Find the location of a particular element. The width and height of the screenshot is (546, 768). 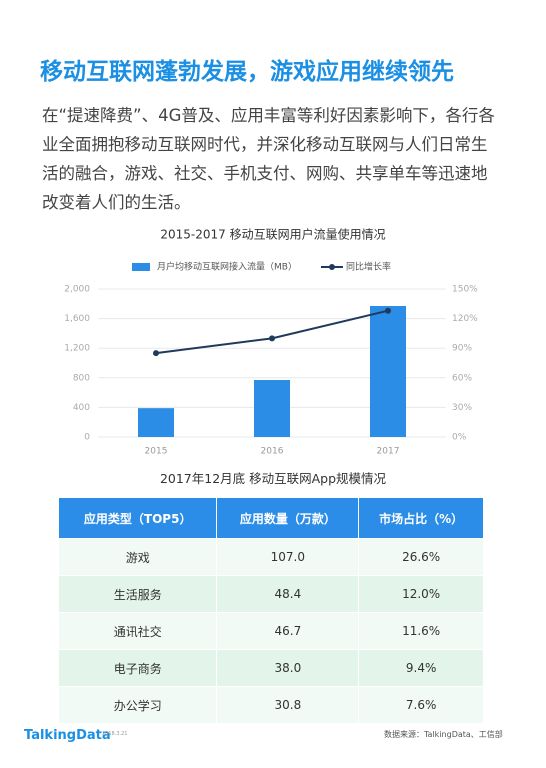

table-cell: 12.0% is located at coordinates (421, 594).